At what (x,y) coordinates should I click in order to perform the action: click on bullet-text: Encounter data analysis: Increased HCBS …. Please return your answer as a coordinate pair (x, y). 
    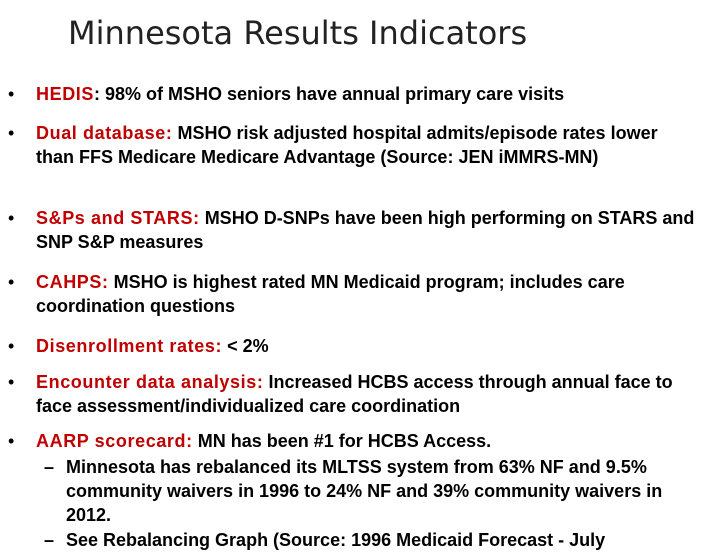
    Looking at the image, I should click on (367, 394).